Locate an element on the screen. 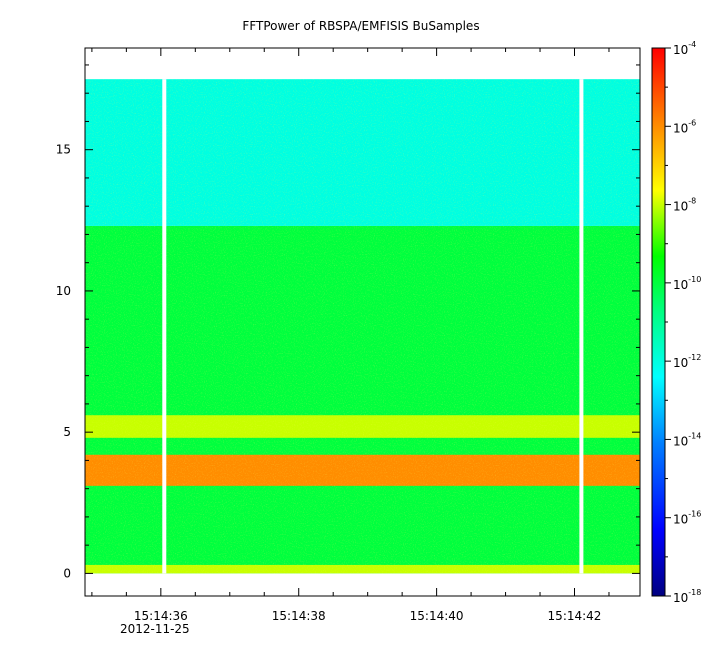 The height and width of the screenshot is (656, 724). x-tick-label: 15:14:42 is located at coordinates (575, 616).